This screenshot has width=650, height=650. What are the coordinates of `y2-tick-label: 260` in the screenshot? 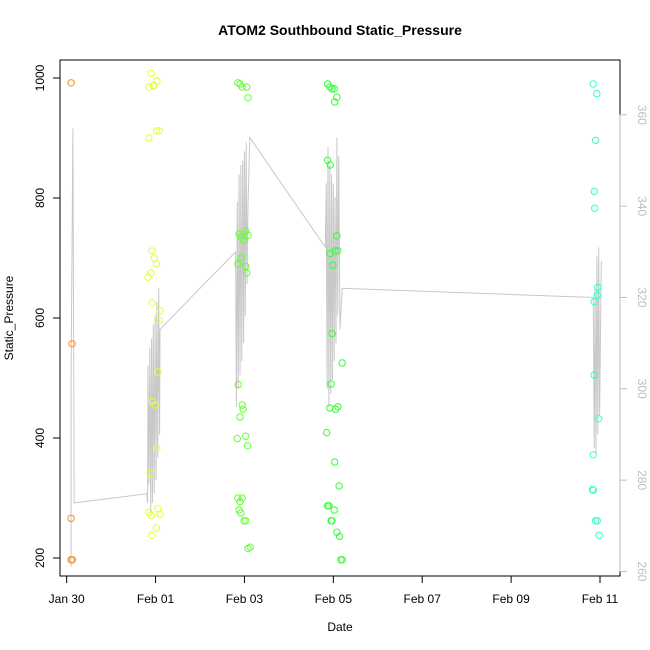 It's located at (642, 571).